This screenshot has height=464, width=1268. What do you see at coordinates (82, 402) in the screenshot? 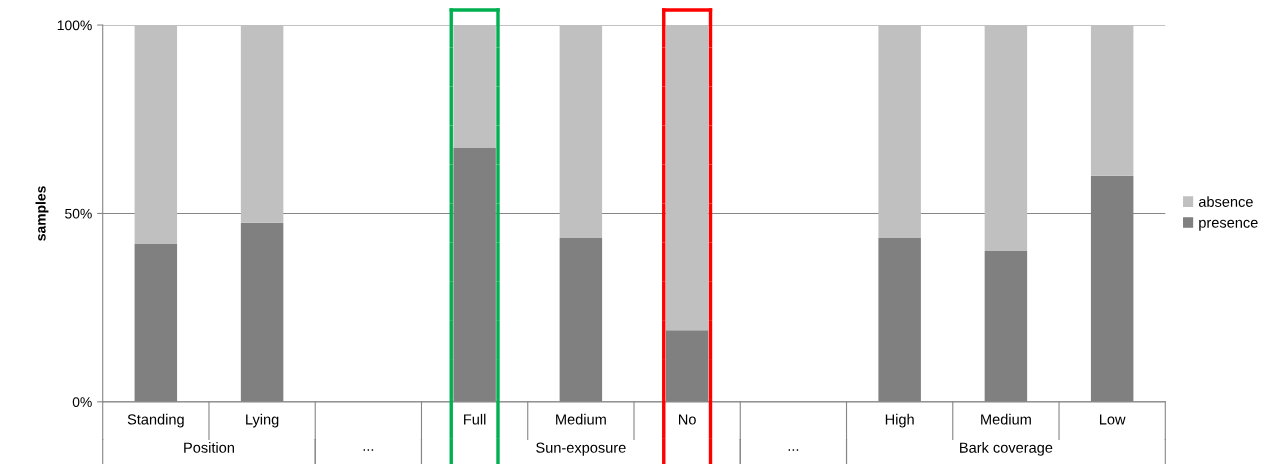
I see `y-tick-label: 0%` at bounding box center [82, 402].